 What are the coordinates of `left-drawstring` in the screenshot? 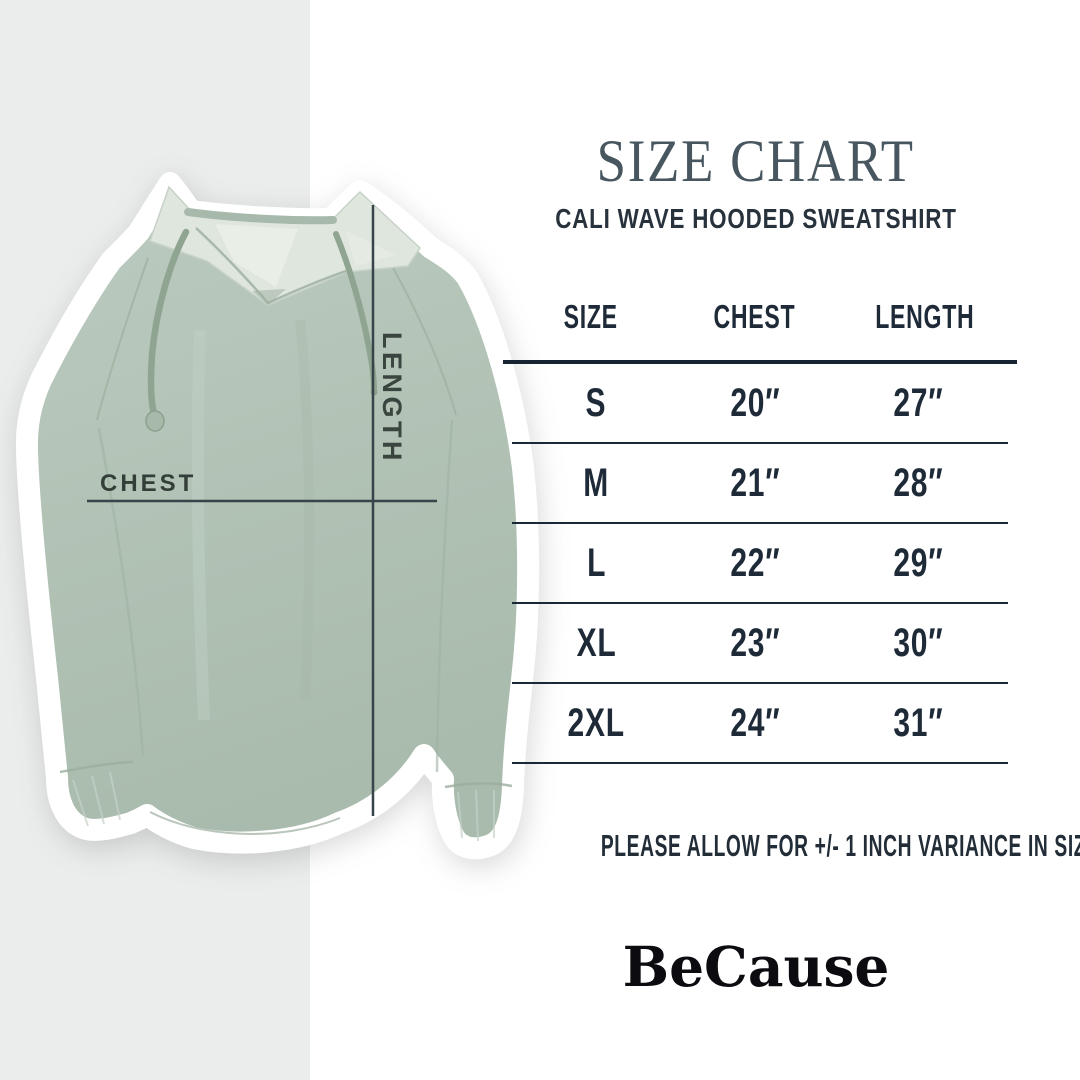 It's located at (168, 323).